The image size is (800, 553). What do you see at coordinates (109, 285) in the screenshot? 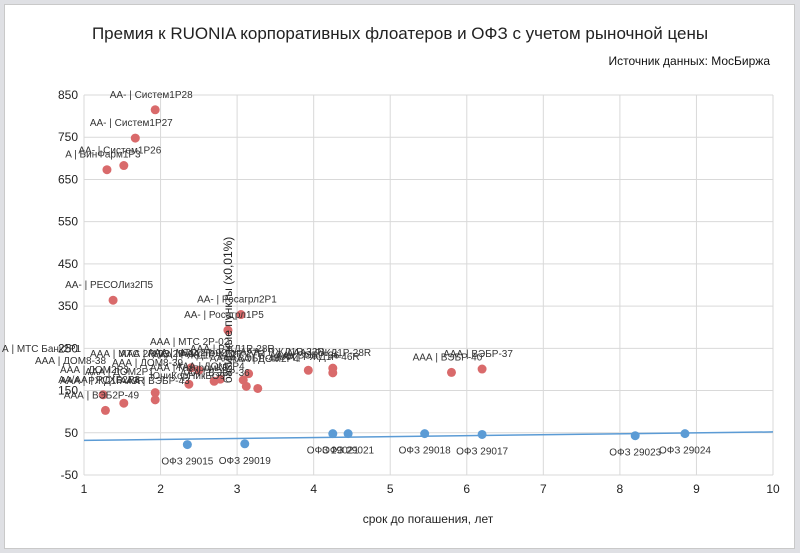
I see `point-label: АА- | РЕСОЛиз2П5` at bounding box center [109, 285].